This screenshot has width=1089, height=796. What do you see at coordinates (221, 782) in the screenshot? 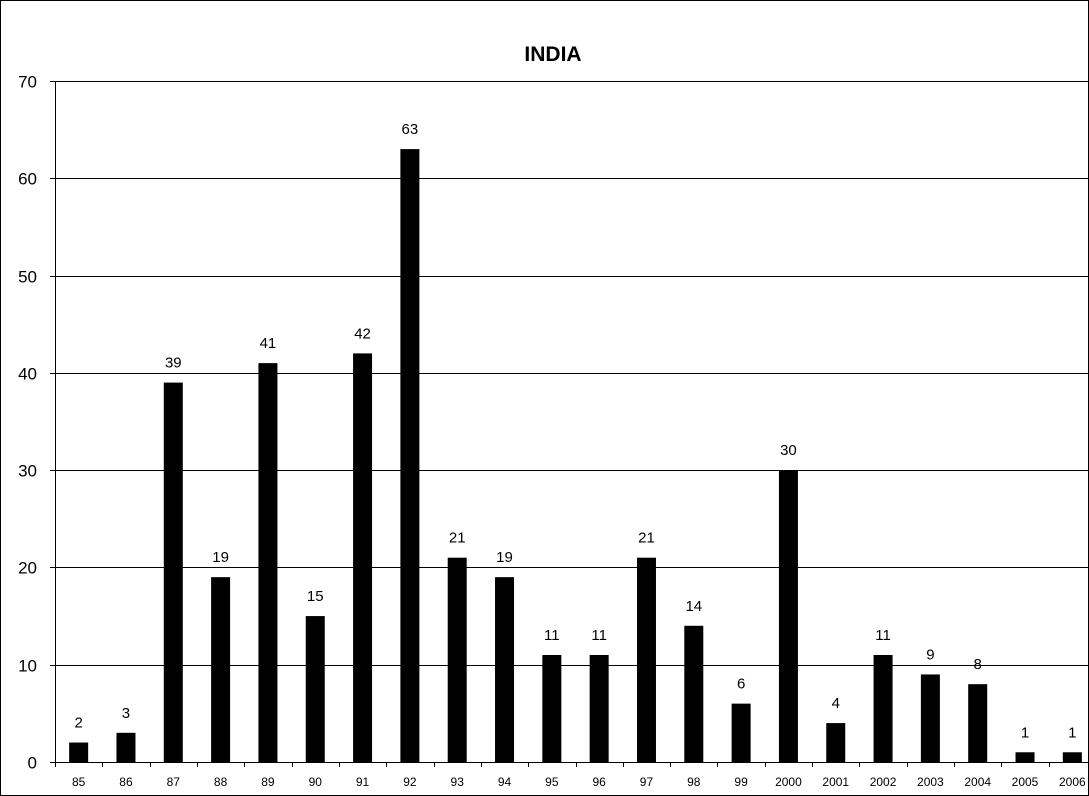
I see `x-tick-label: 88` at bounding box center [221, 782].